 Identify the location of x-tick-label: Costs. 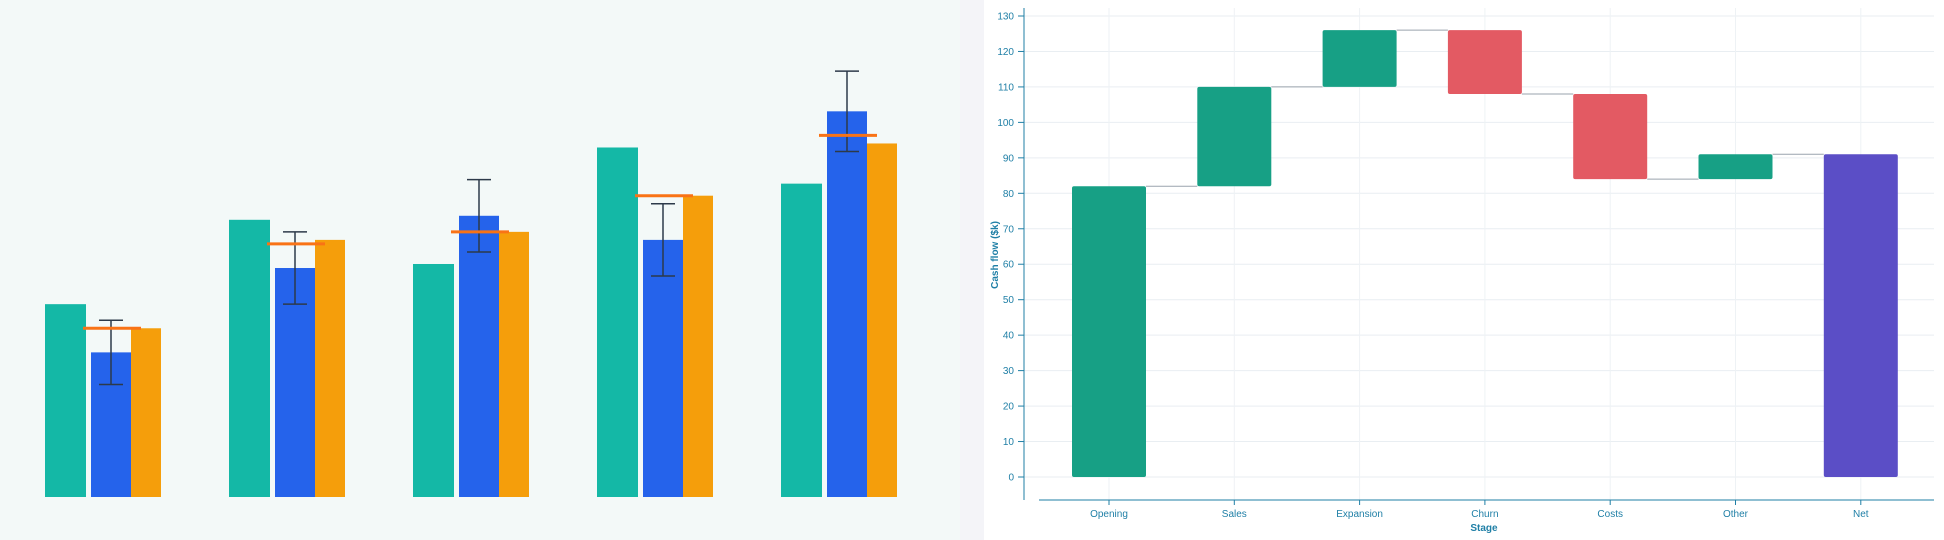
(1610, 514).